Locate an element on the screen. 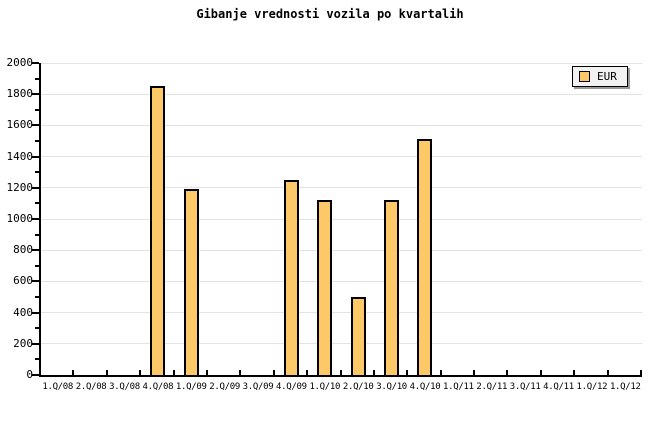 Image resolution: width=660 pixels, height=440 pixels. x-axis-line is located at coordinates (340, 376).